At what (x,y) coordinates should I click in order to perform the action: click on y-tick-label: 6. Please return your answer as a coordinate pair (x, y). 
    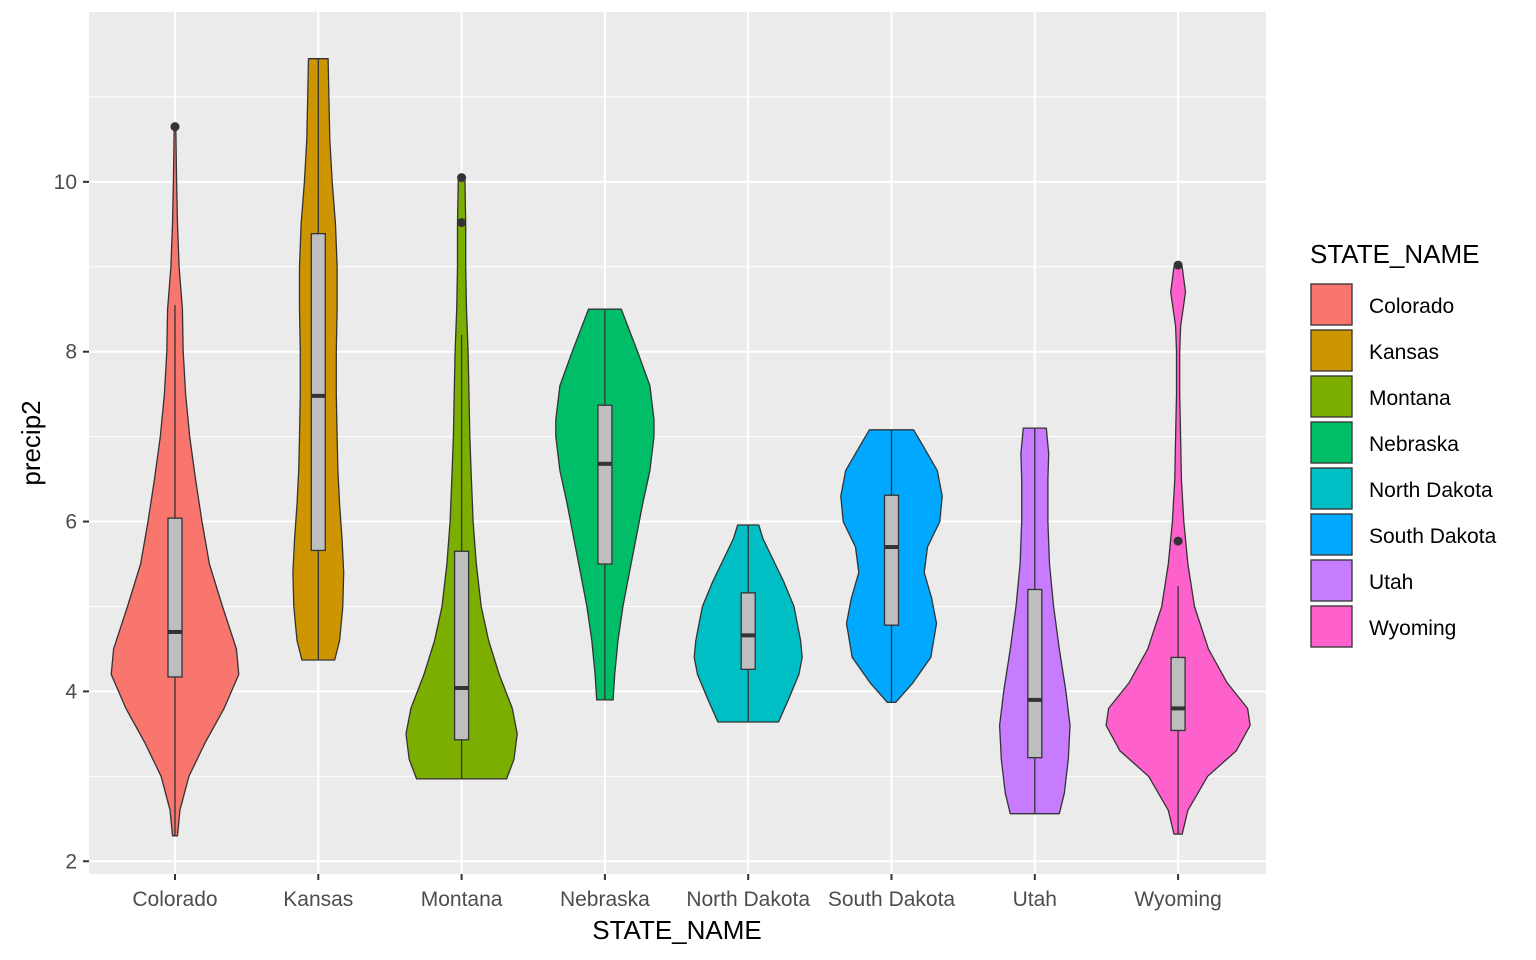
    Looking at the image, I should click on (71, 522).